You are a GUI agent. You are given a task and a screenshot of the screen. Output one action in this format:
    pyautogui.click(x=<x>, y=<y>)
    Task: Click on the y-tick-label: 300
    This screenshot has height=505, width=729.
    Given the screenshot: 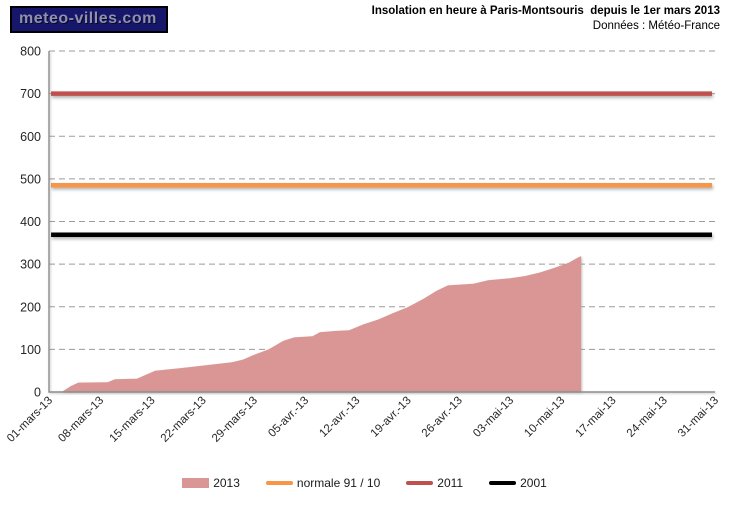 What is the action you would take?
    pyautogui.click(x=30, y=265)
    